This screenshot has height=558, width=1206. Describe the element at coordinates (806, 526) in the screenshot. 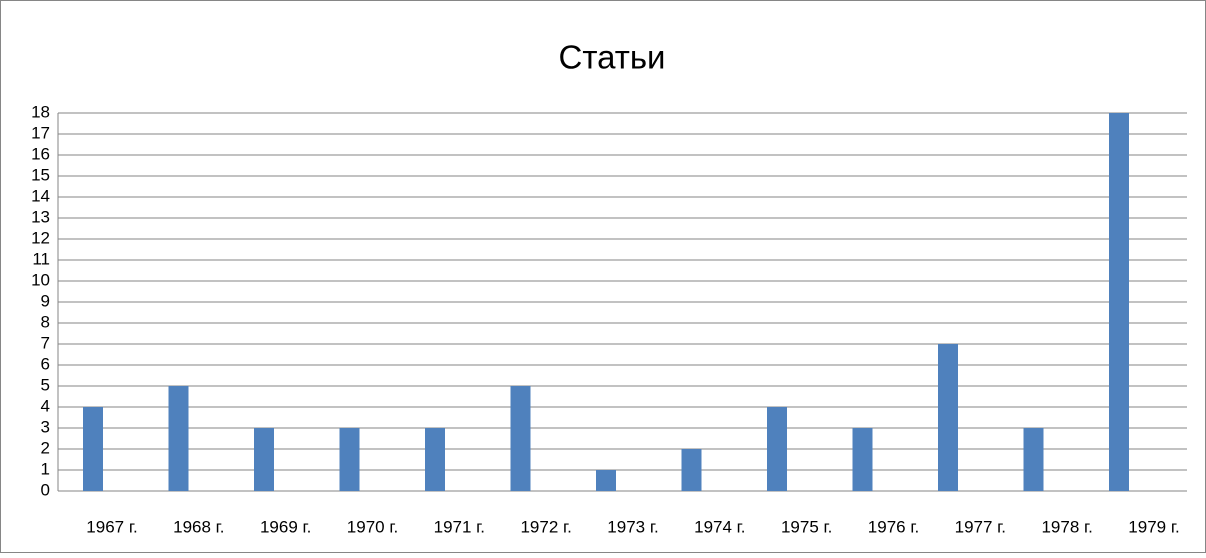

I see `x-tick-label: 1975 г.` at that location.